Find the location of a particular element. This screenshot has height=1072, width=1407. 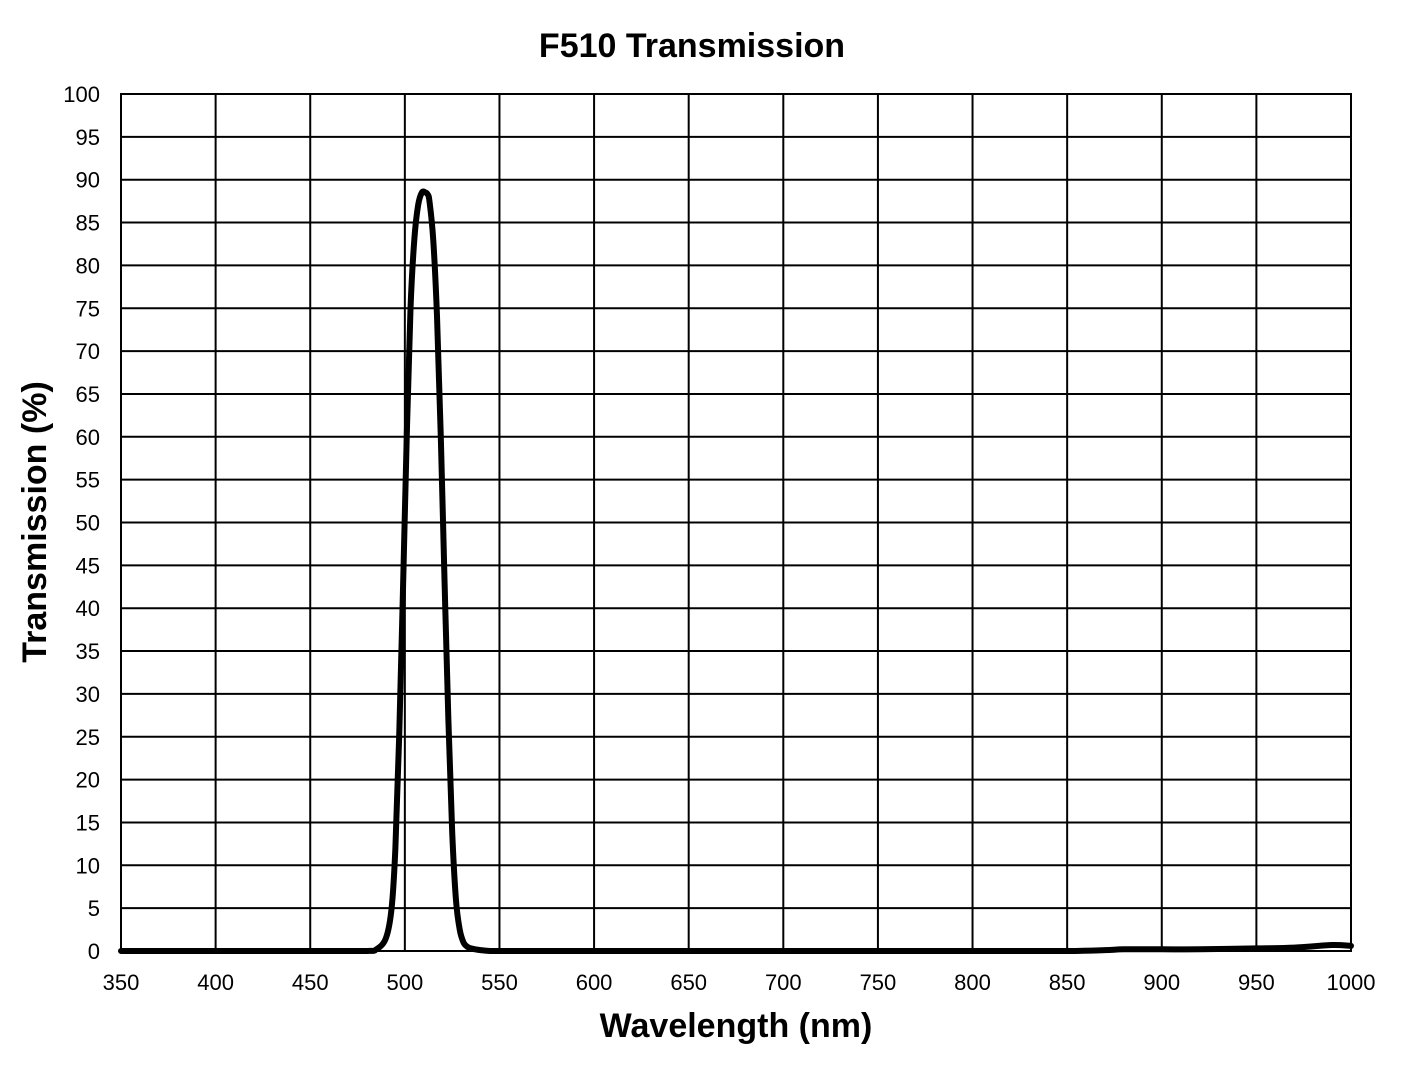

y-tick-label: 85 is located at coordinates (88, 223).